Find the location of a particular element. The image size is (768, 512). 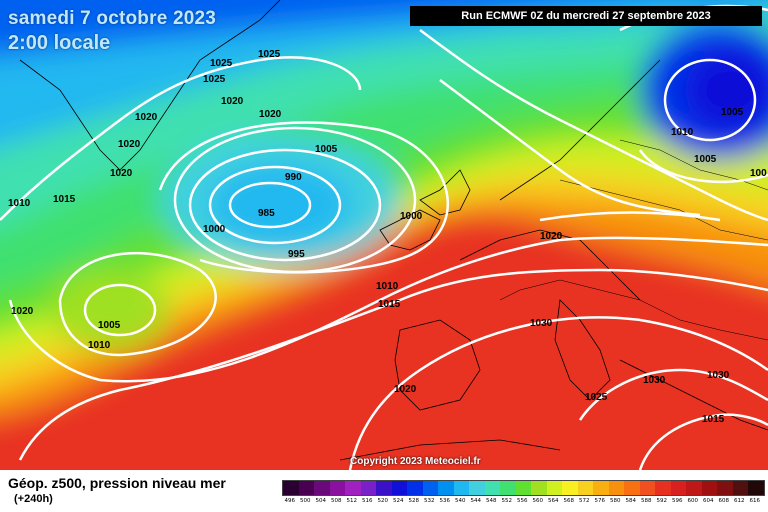

scale-tick-label: 596 is located at coordinates (677, 501).